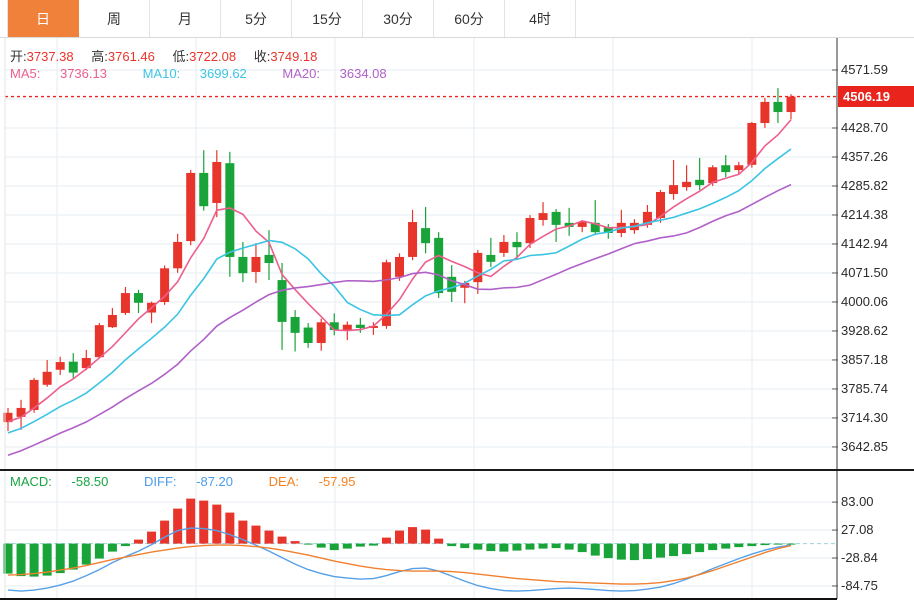 This screenshot has width=914, height=602. Describe the element at coordinates (876, 97) in the screenshot. I see `current-price-tag: 4506.19` at that location.